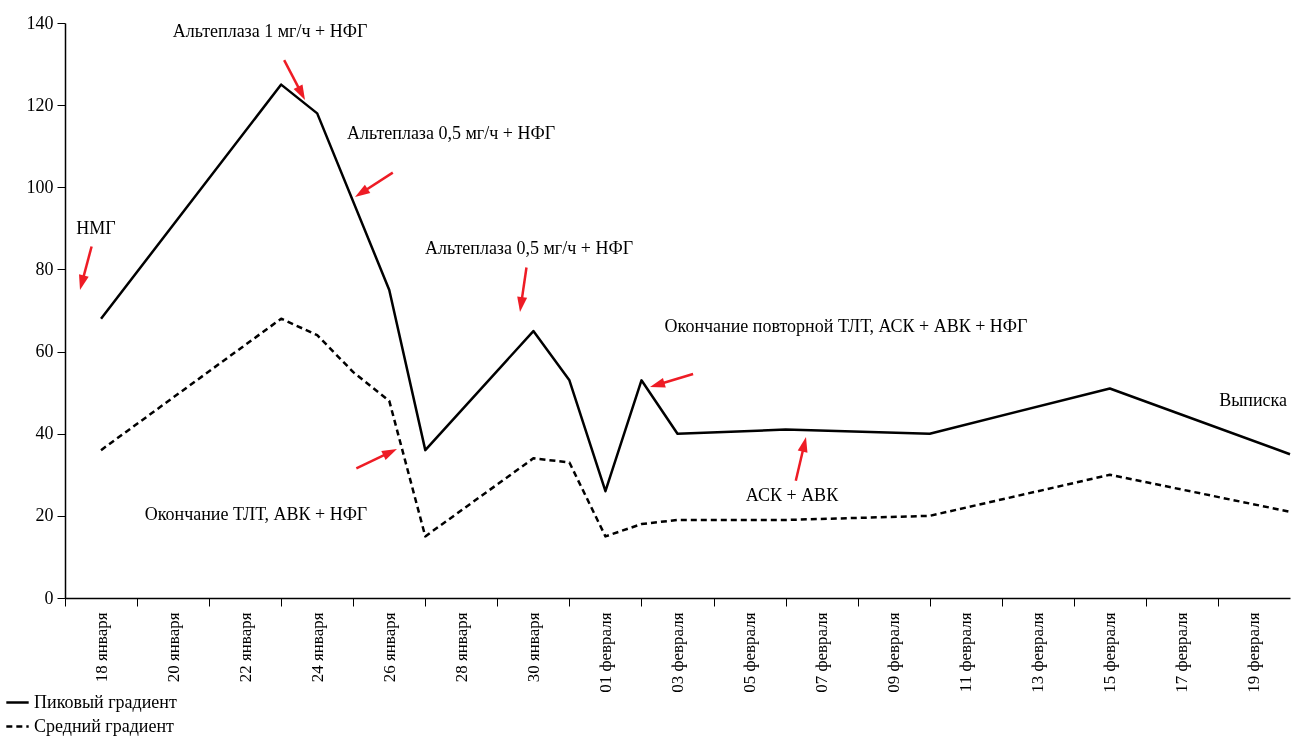 This screenshot has width=1295, height=736. What do you see at coordinates (256, 514) in the screenshot?
I see `annotation: Окончание ТЛТ, АВК + НФГ` at bounding box center [256, 514].